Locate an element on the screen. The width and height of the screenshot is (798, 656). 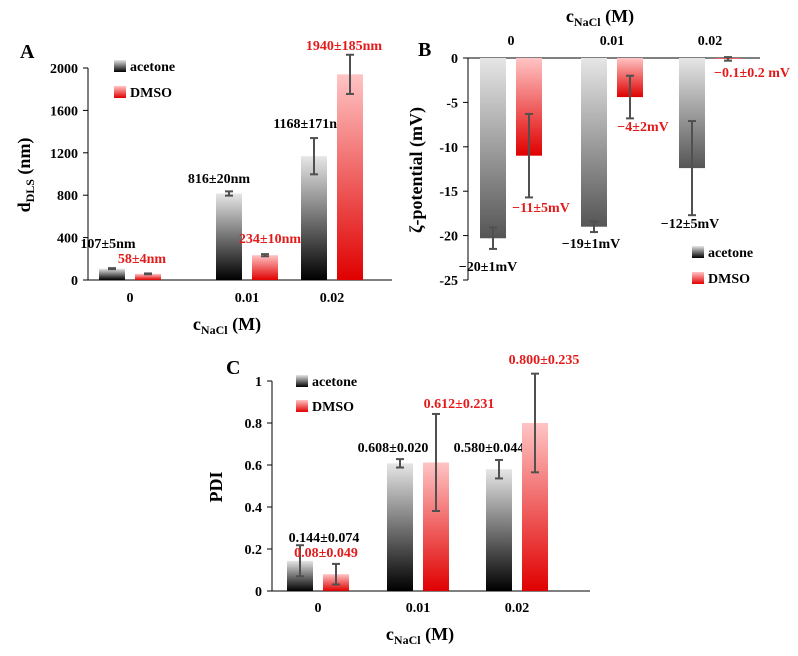
panel-b-data-label-dmso: −0.1±0.2 mV is located at coordinates (752, 73).